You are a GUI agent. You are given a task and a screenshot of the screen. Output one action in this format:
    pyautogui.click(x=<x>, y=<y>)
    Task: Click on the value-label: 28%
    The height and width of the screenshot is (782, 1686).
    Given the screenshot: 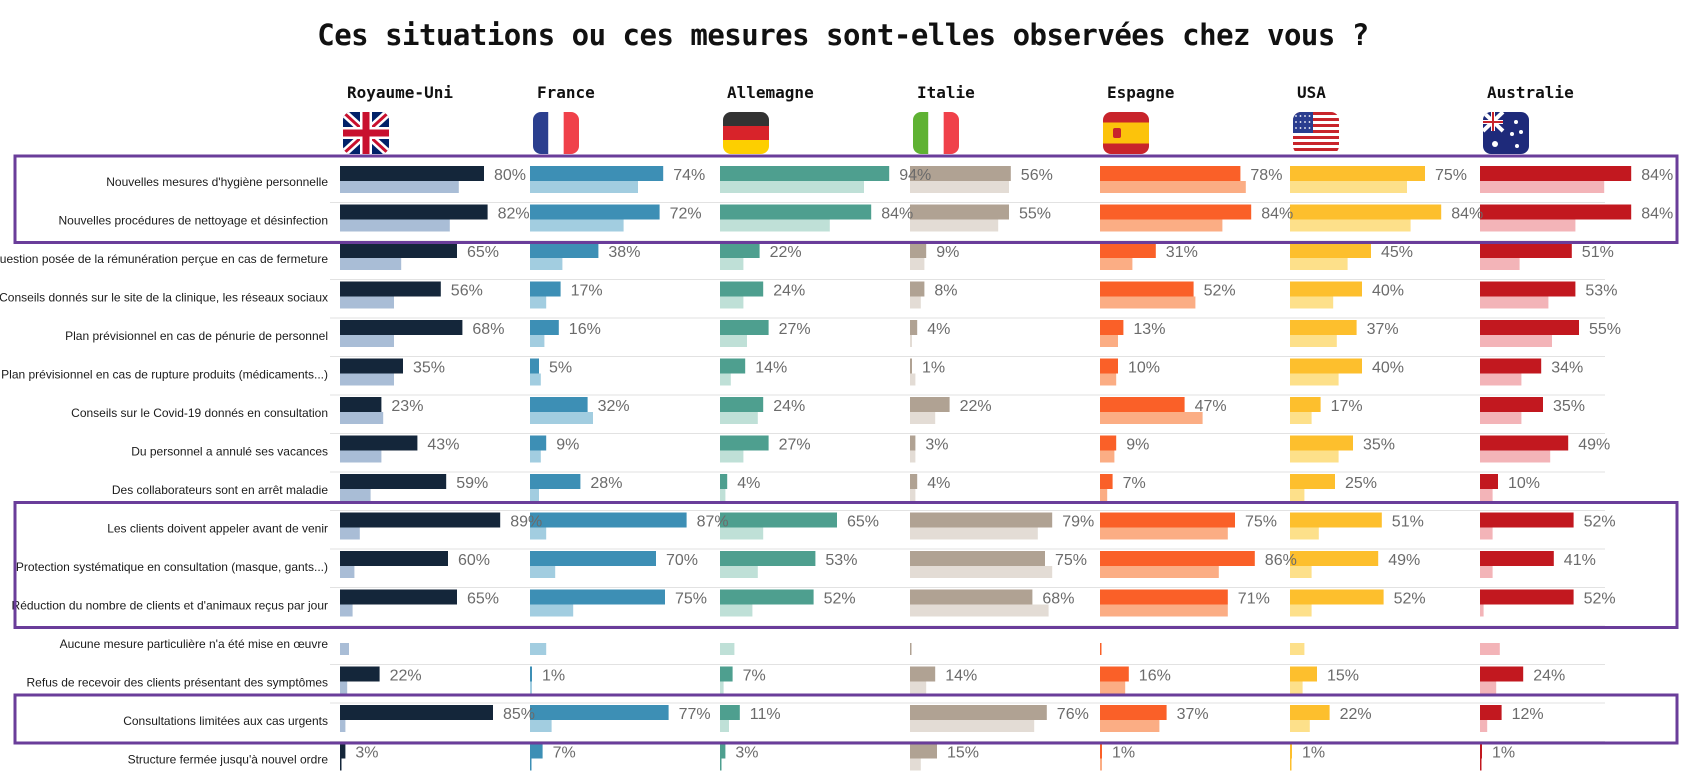 What is the action you would take?
    pyautogui.click(x=606, y=483)
    